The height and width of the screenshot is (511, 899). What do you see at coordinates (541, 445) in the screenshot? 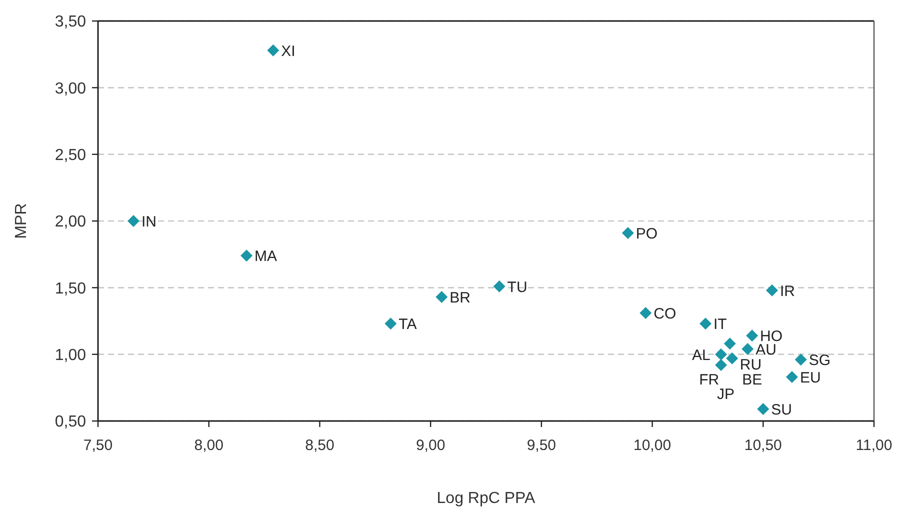
I see `x-tick-label: 9,50` at bounding box center [541, 445].